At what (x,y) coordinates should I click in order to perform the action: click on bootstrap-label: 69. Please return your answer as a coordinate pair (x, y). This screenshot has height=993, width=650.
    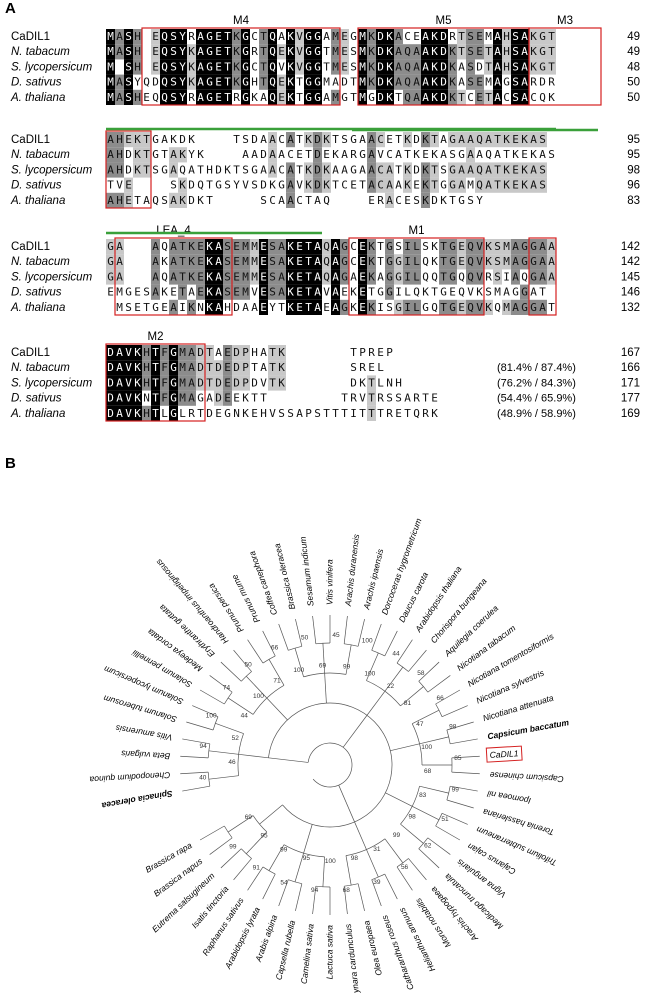
    Looking at the image, I should click on (249, 817).